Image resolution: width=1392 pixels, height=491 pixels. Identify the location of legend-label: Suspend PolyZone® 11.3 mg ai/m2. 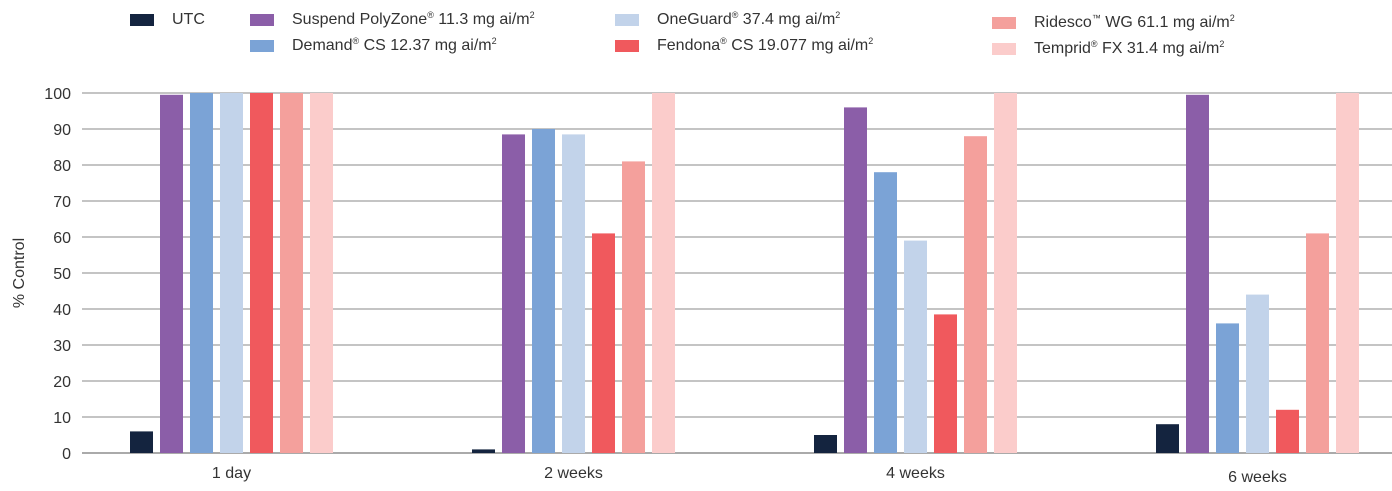
(413, 19).